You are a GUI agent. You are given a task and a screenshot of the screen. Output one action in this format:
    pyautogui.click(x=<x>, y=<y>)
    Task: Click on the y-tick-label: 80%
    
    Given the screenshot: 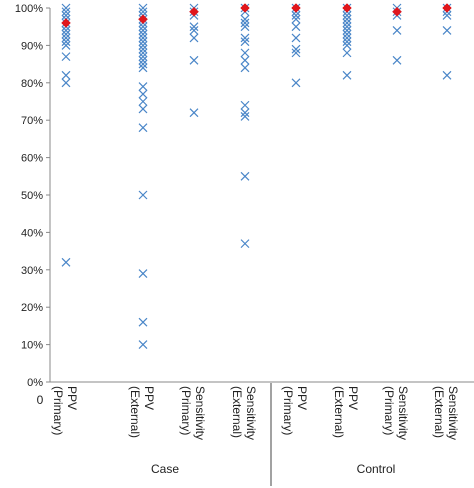 What is the action you would take?
    pyautogui.click(x=32, y=84)
    